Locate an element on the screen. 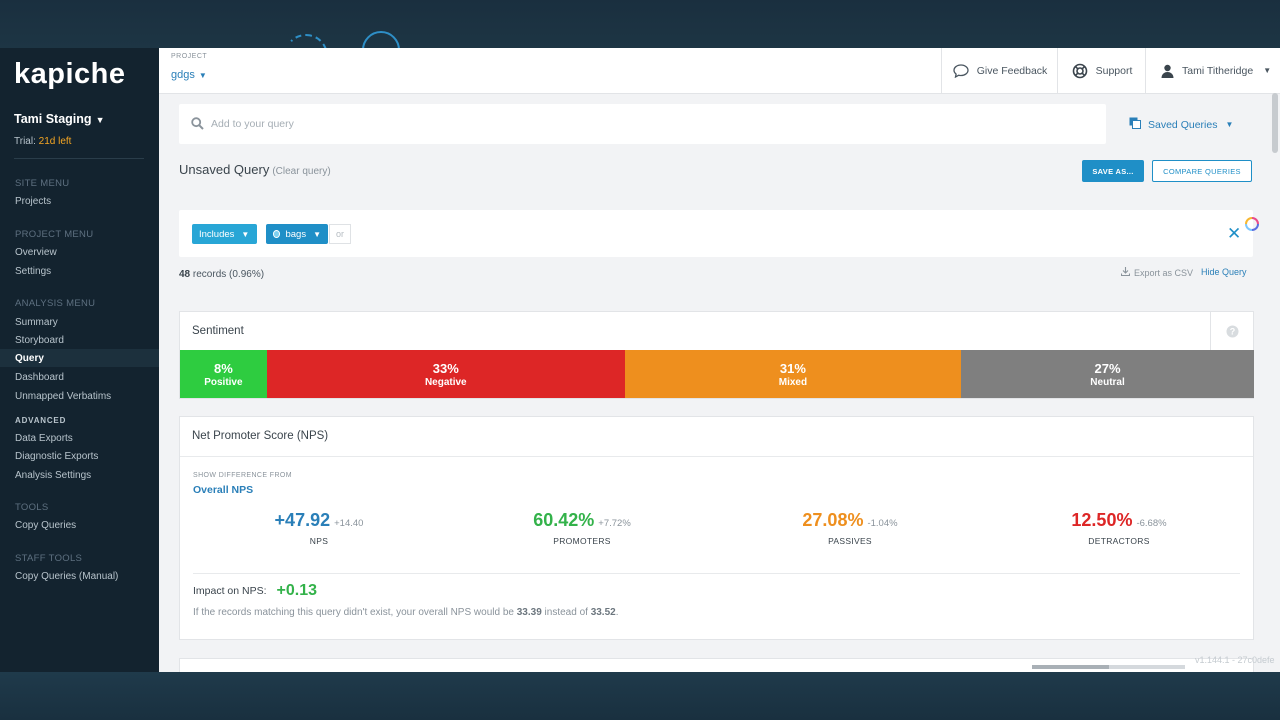 The width and height of the screenshot is (1280, 720). term-chip: bags ▼ is located at coordinates (297, 234).